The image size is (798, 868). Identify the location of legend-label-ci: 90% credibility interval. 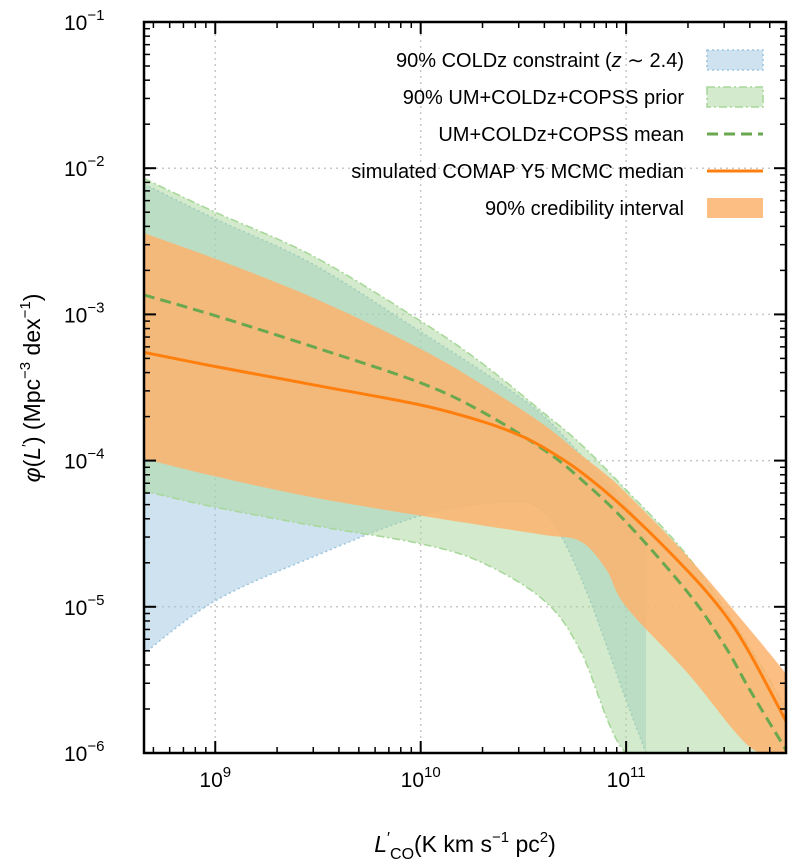
(584, 209).